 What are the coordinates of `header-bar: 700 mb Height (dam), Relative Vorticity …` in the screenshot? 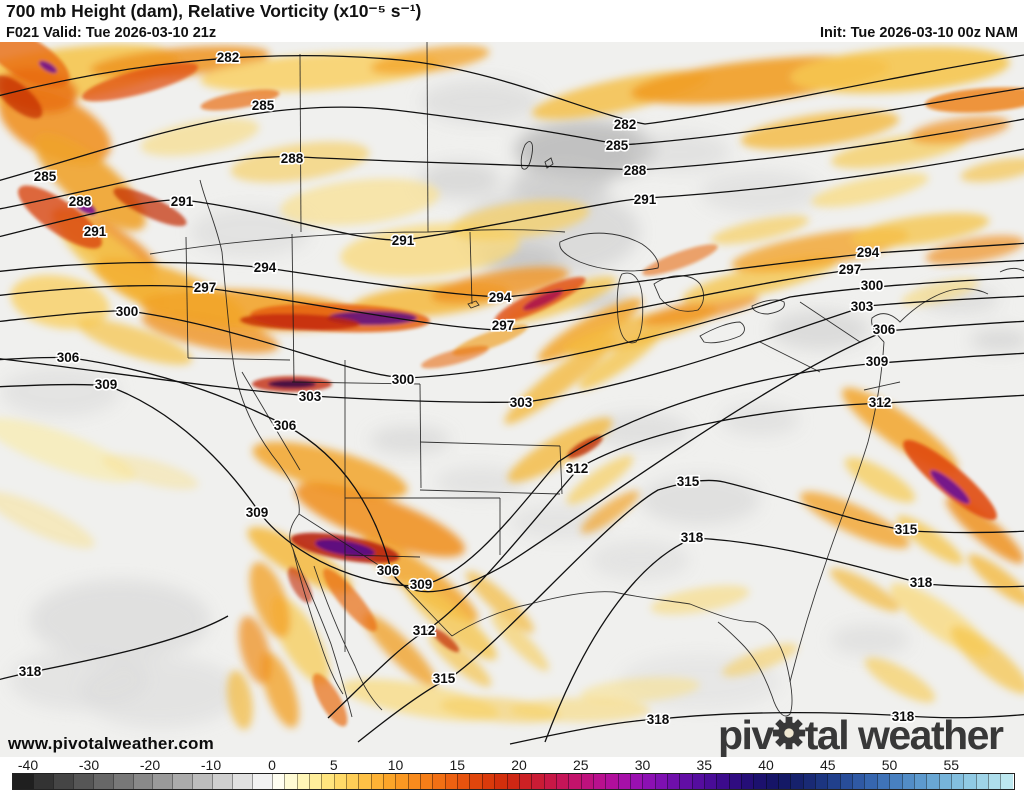 It's located at (512, 21).